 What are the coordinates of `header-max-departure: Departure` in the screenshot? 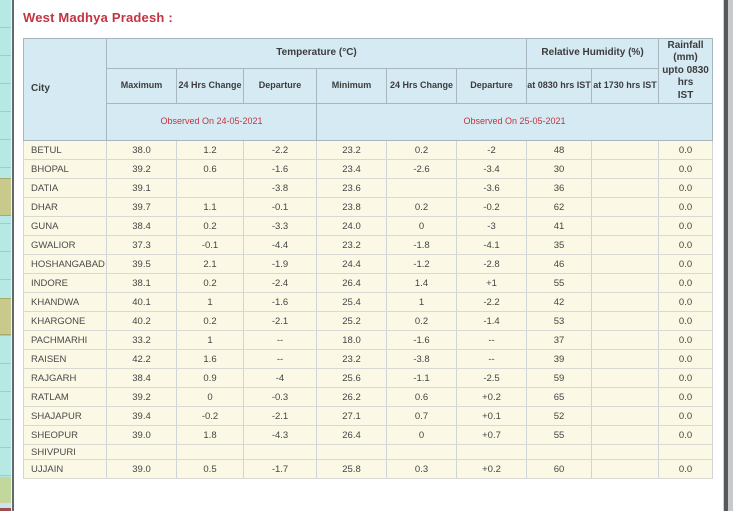 It's located at (280, 86).